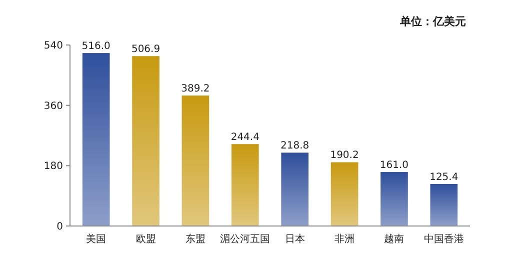  I want to click on data-label: 161.0, so click(394, 166).